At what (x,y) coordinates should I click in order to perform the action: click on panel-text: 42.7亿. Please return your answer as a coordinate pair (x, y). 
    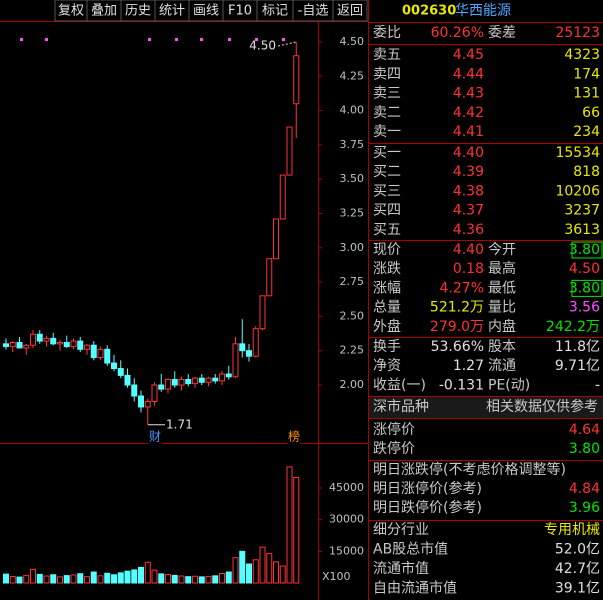
    Looking at the image, I should click on (577, 569).